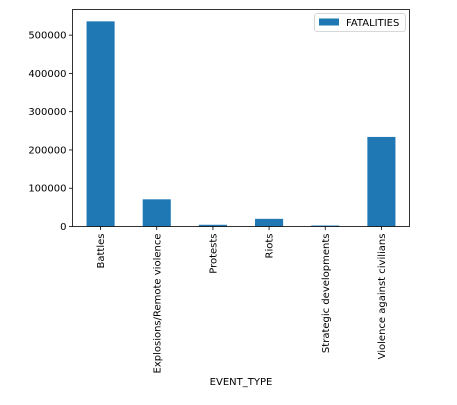 Image resolution: width=457 pixels, height=405 pixels. Describe the element at coordinates (270, 246) in the screenshot. I see `x-tick-label: Riots` at that location.